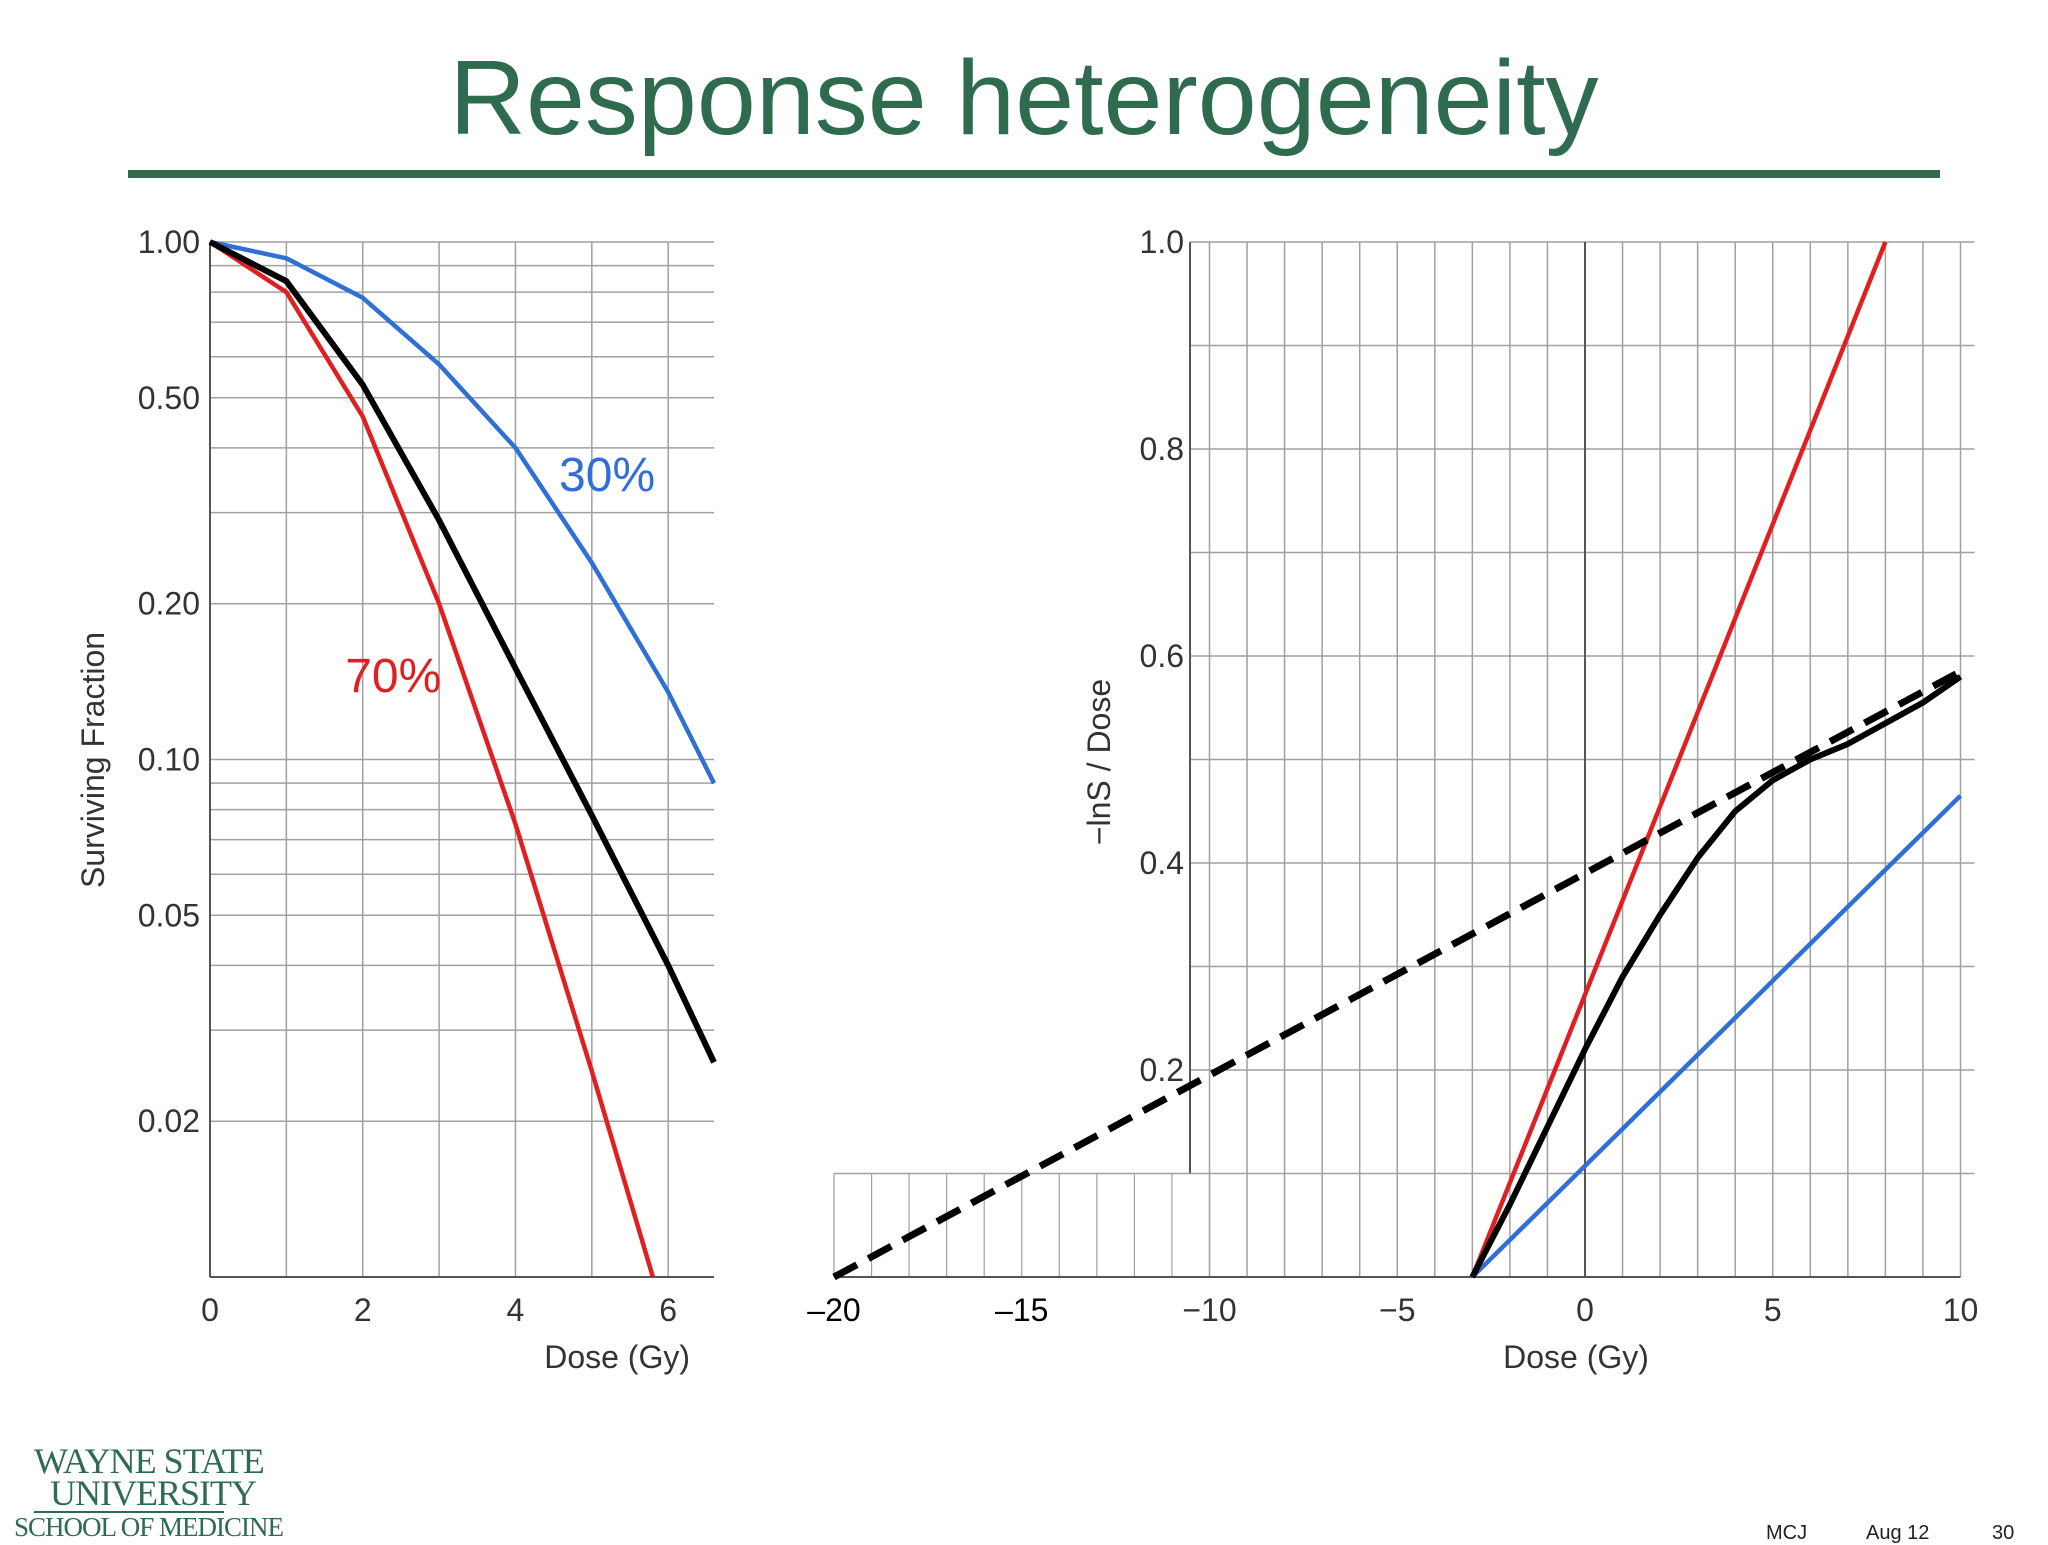 The image size is (2048, 1545). Describe the element at coordinates (93, 760) in the screenshot. I see `y-axis-label: Surviving Fraction` at that location.